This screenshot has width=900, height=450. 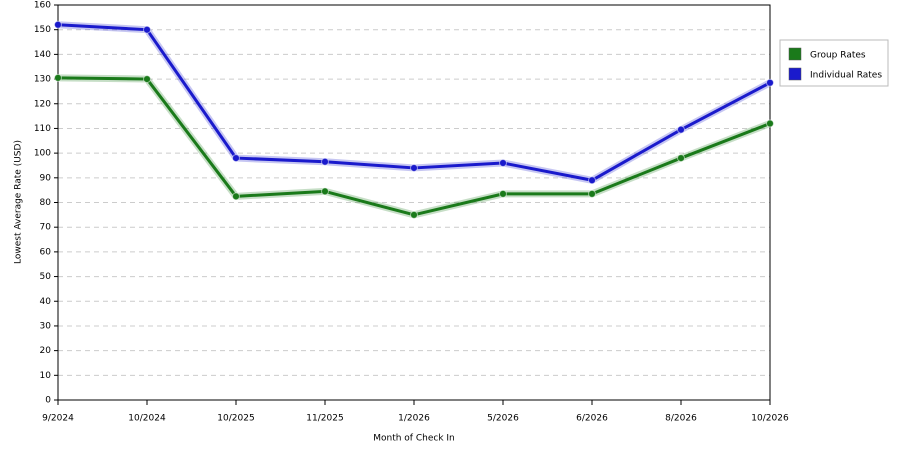 I want to click on y-axis-label: Lowest Average Rate (USD), so click(x=19, y=202).